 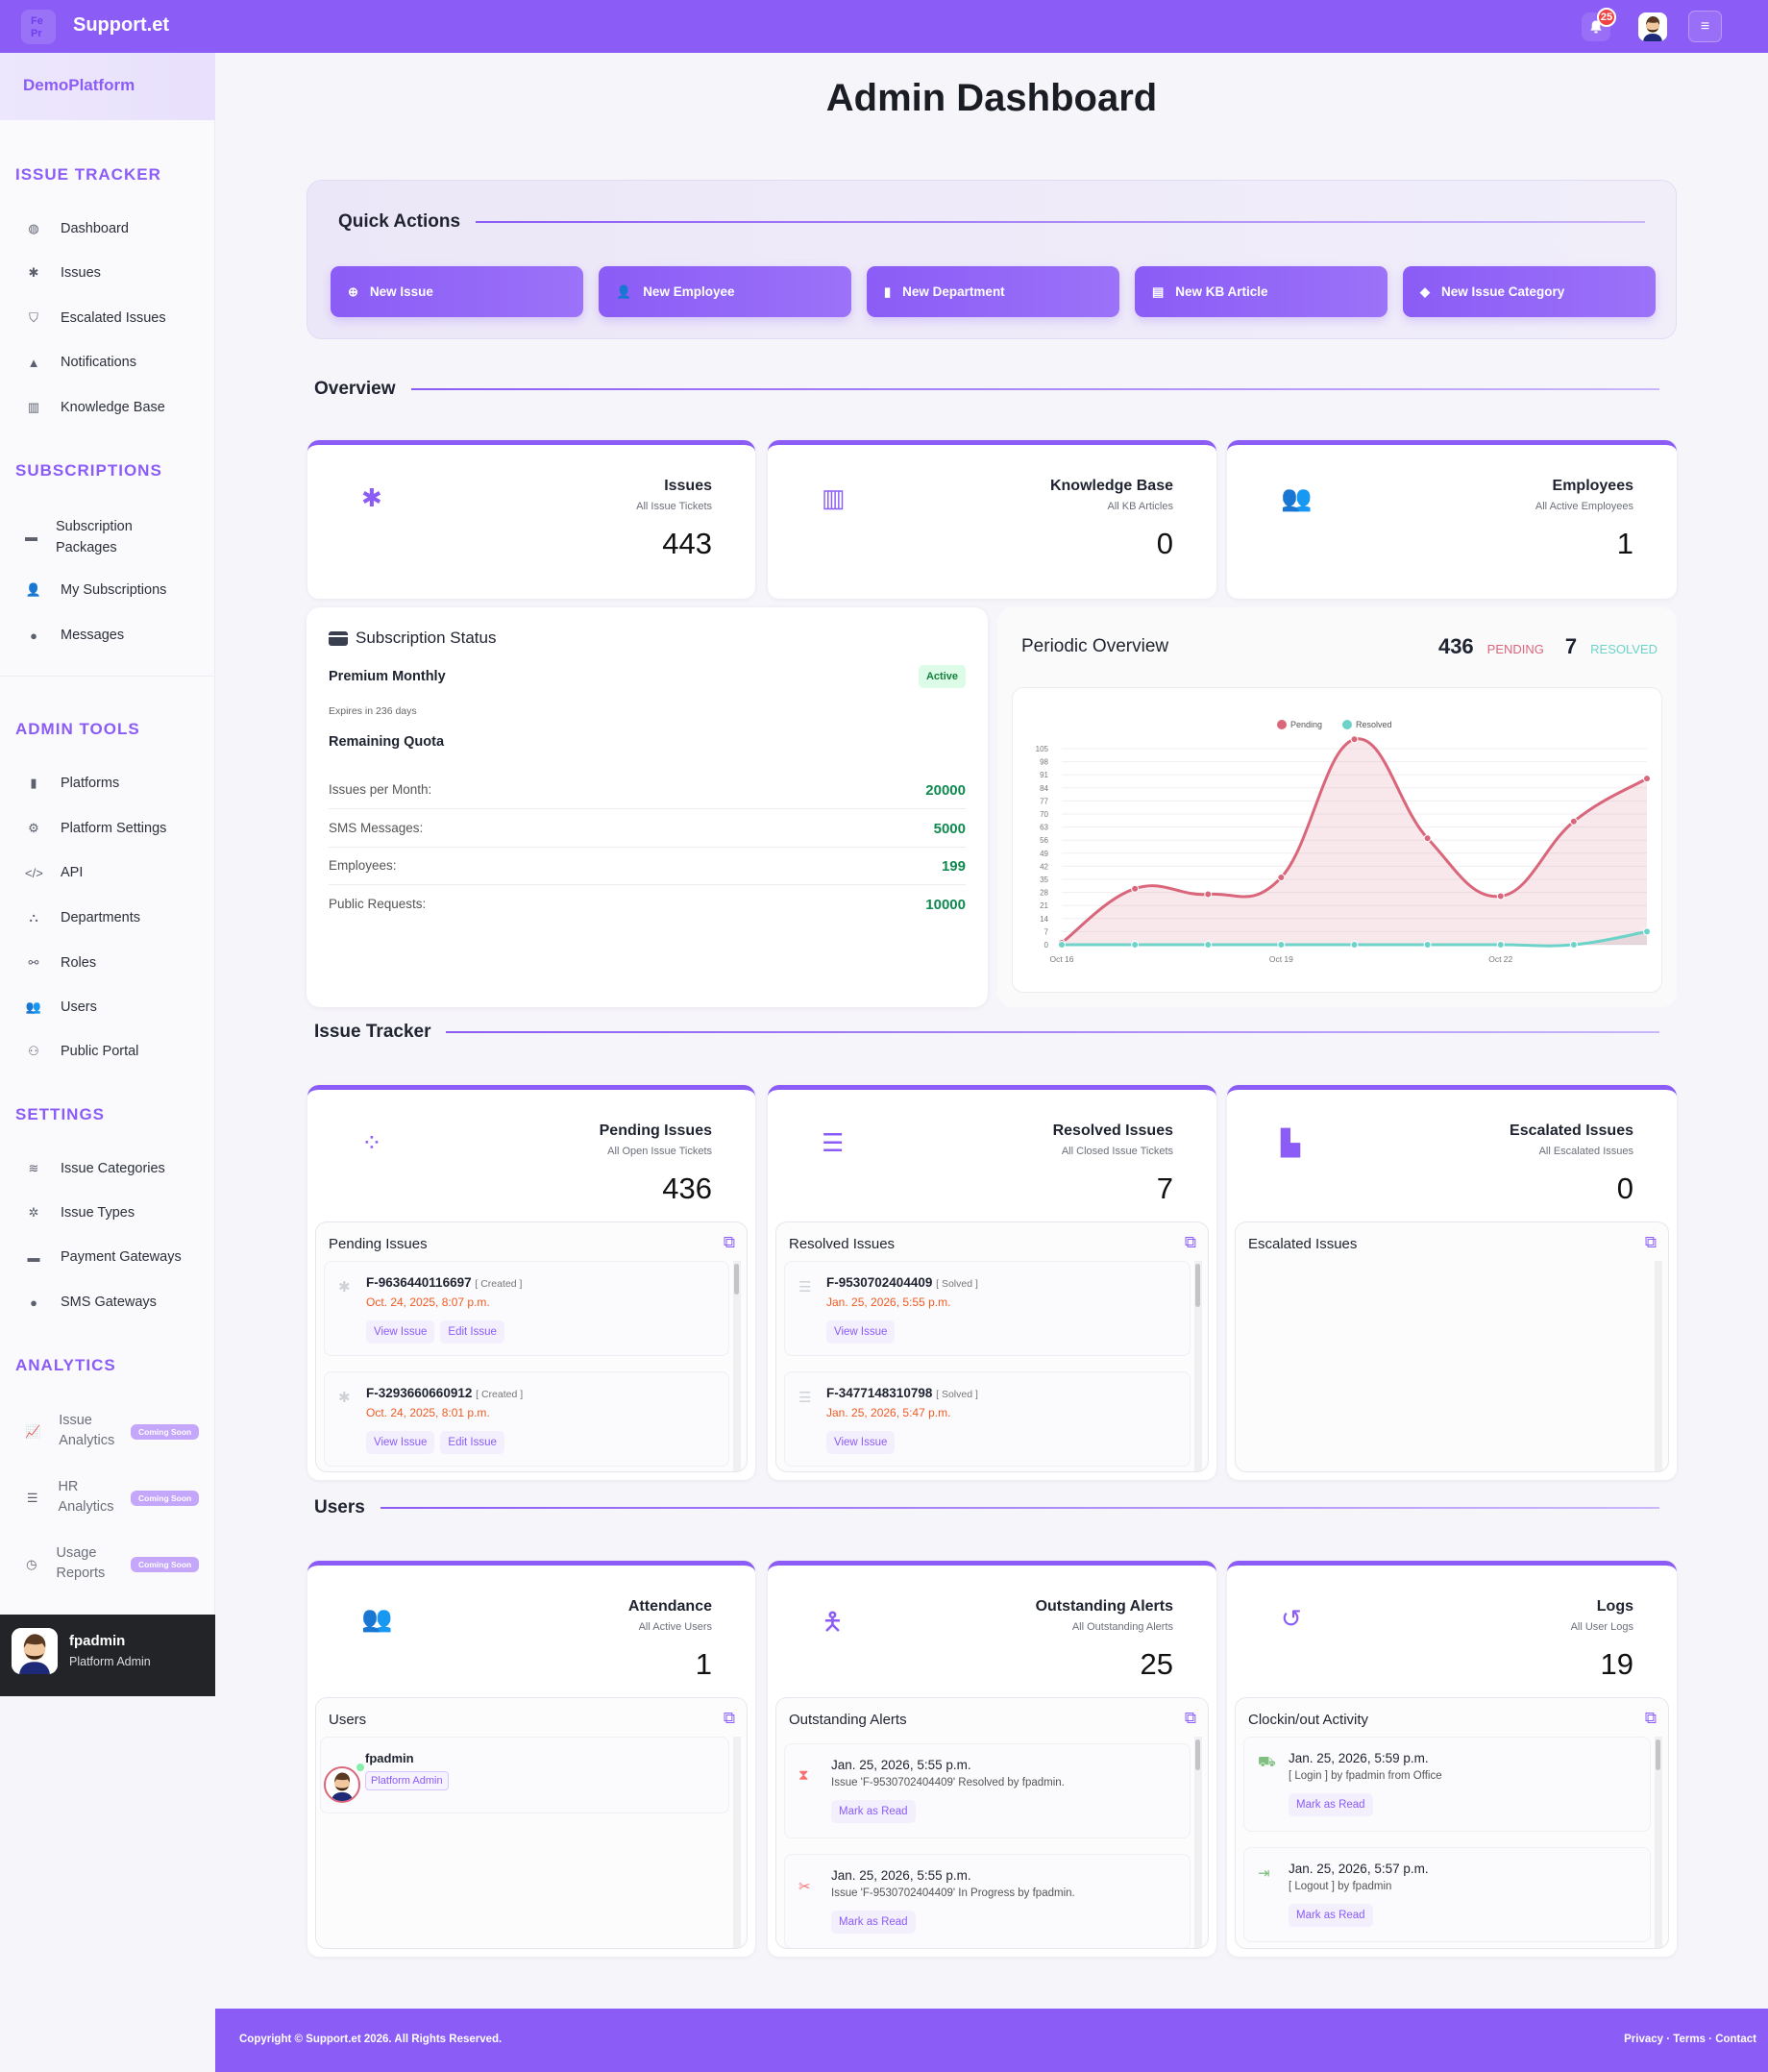 I want to click on sidebar-item-issue-analytics: 📈 Issue Analytics, so click(x=76, y=1431).